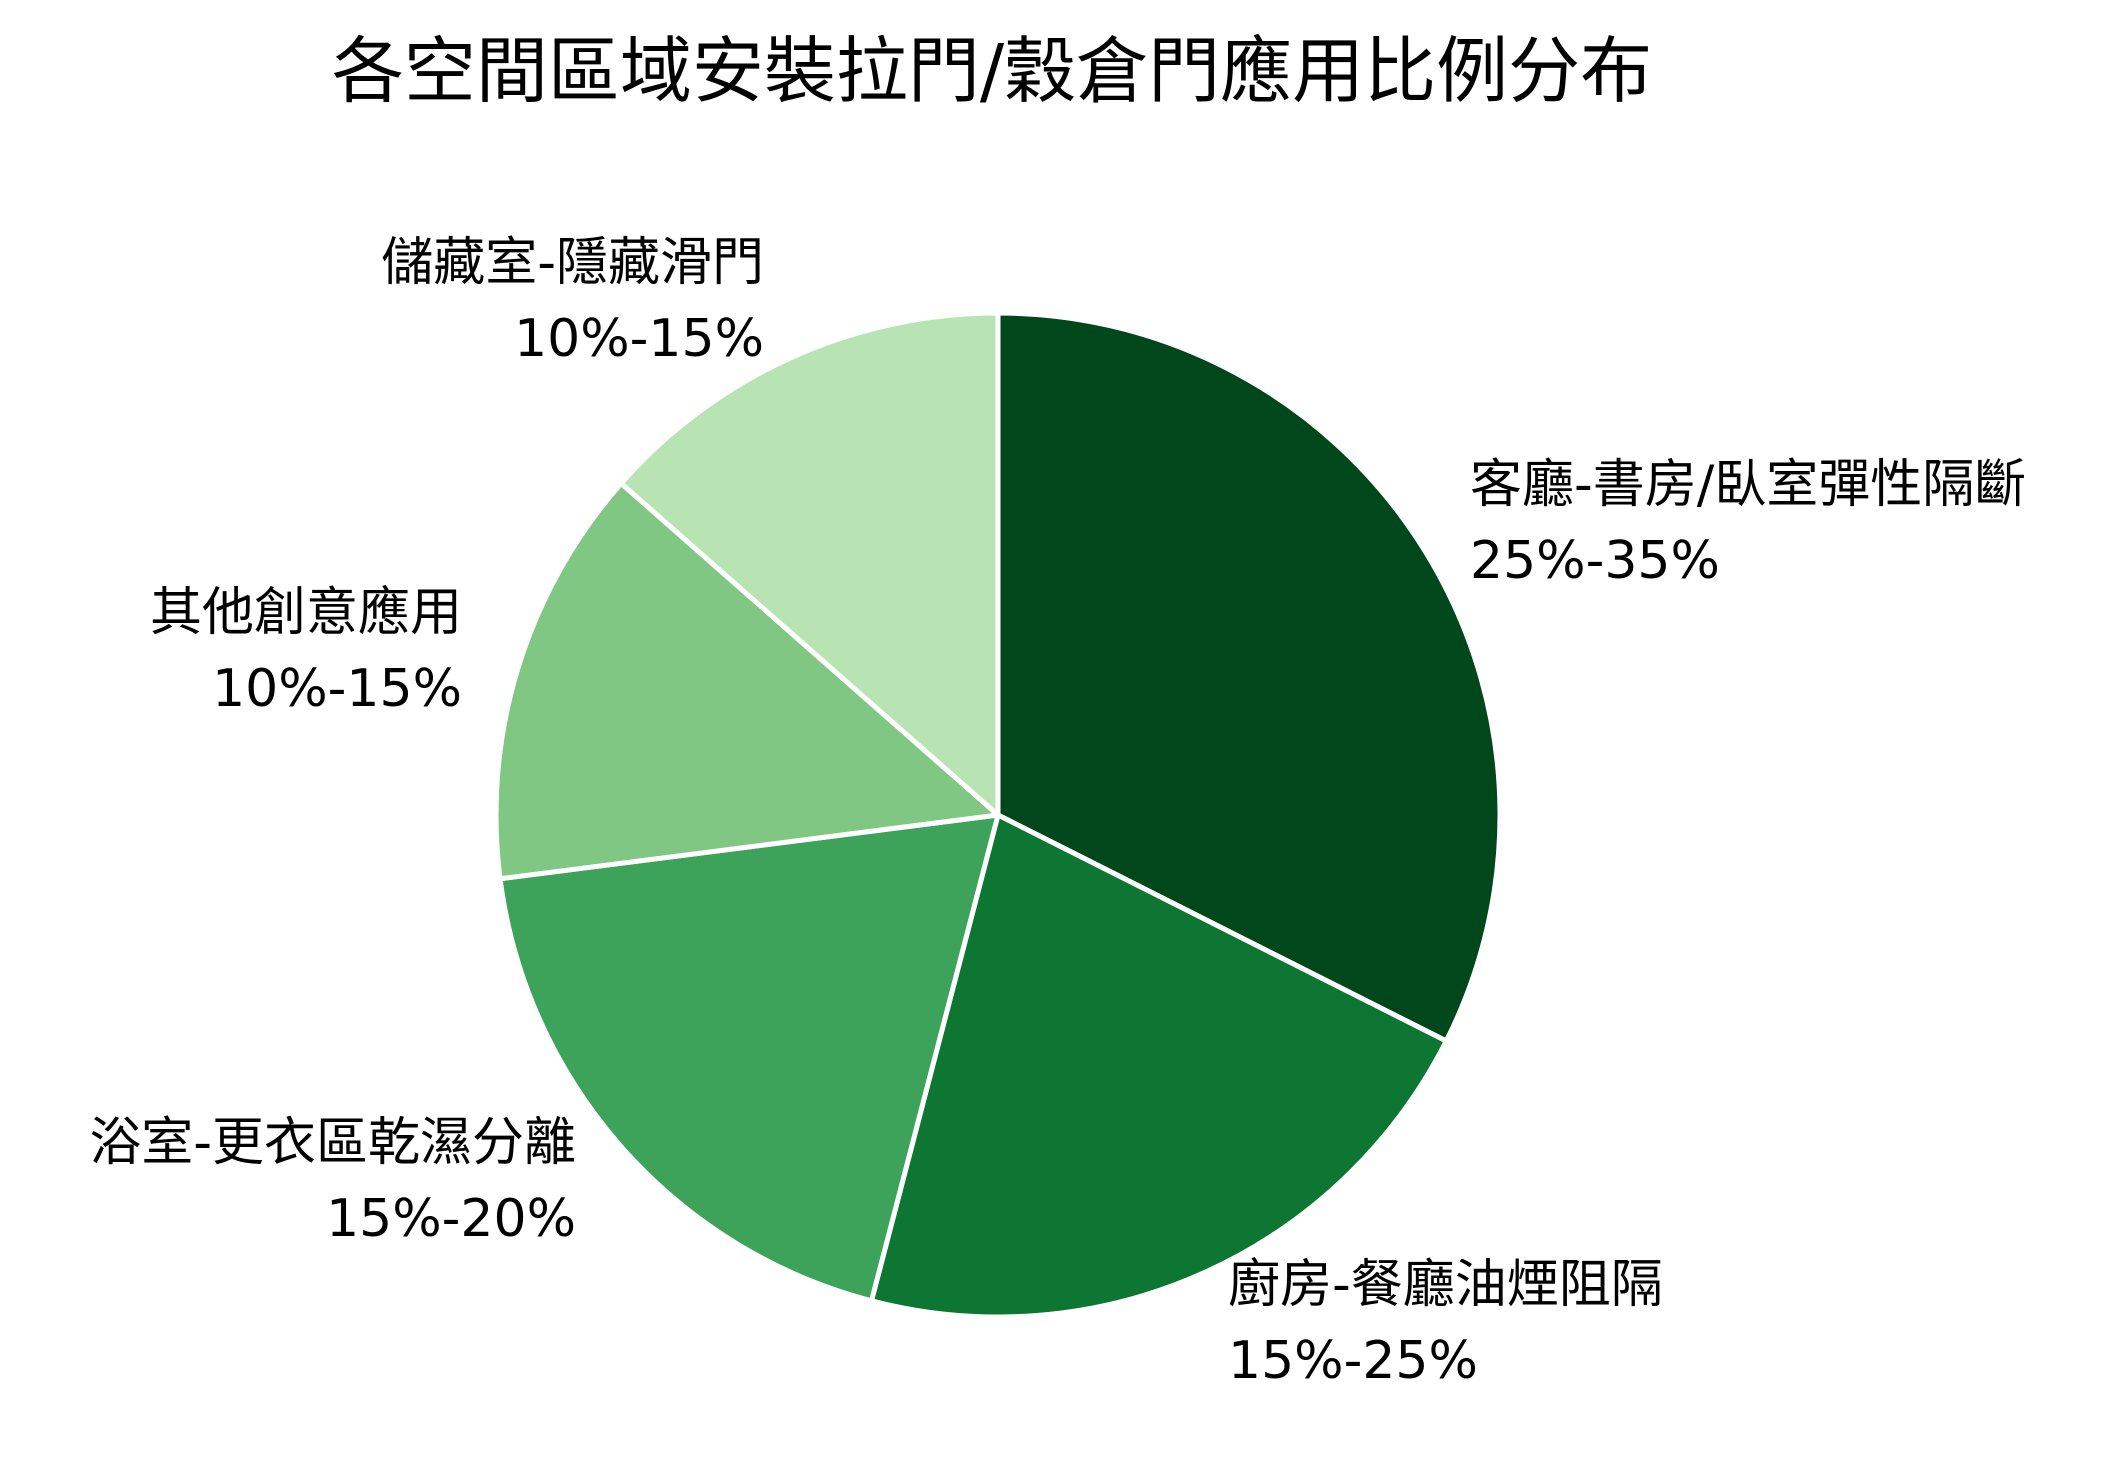 The height and width of the screenshot is (1468, 2118). Describe the element at coordinates (306, 613) in the screenshot. I see `slice-label-4: 其他創意應用` at that location.